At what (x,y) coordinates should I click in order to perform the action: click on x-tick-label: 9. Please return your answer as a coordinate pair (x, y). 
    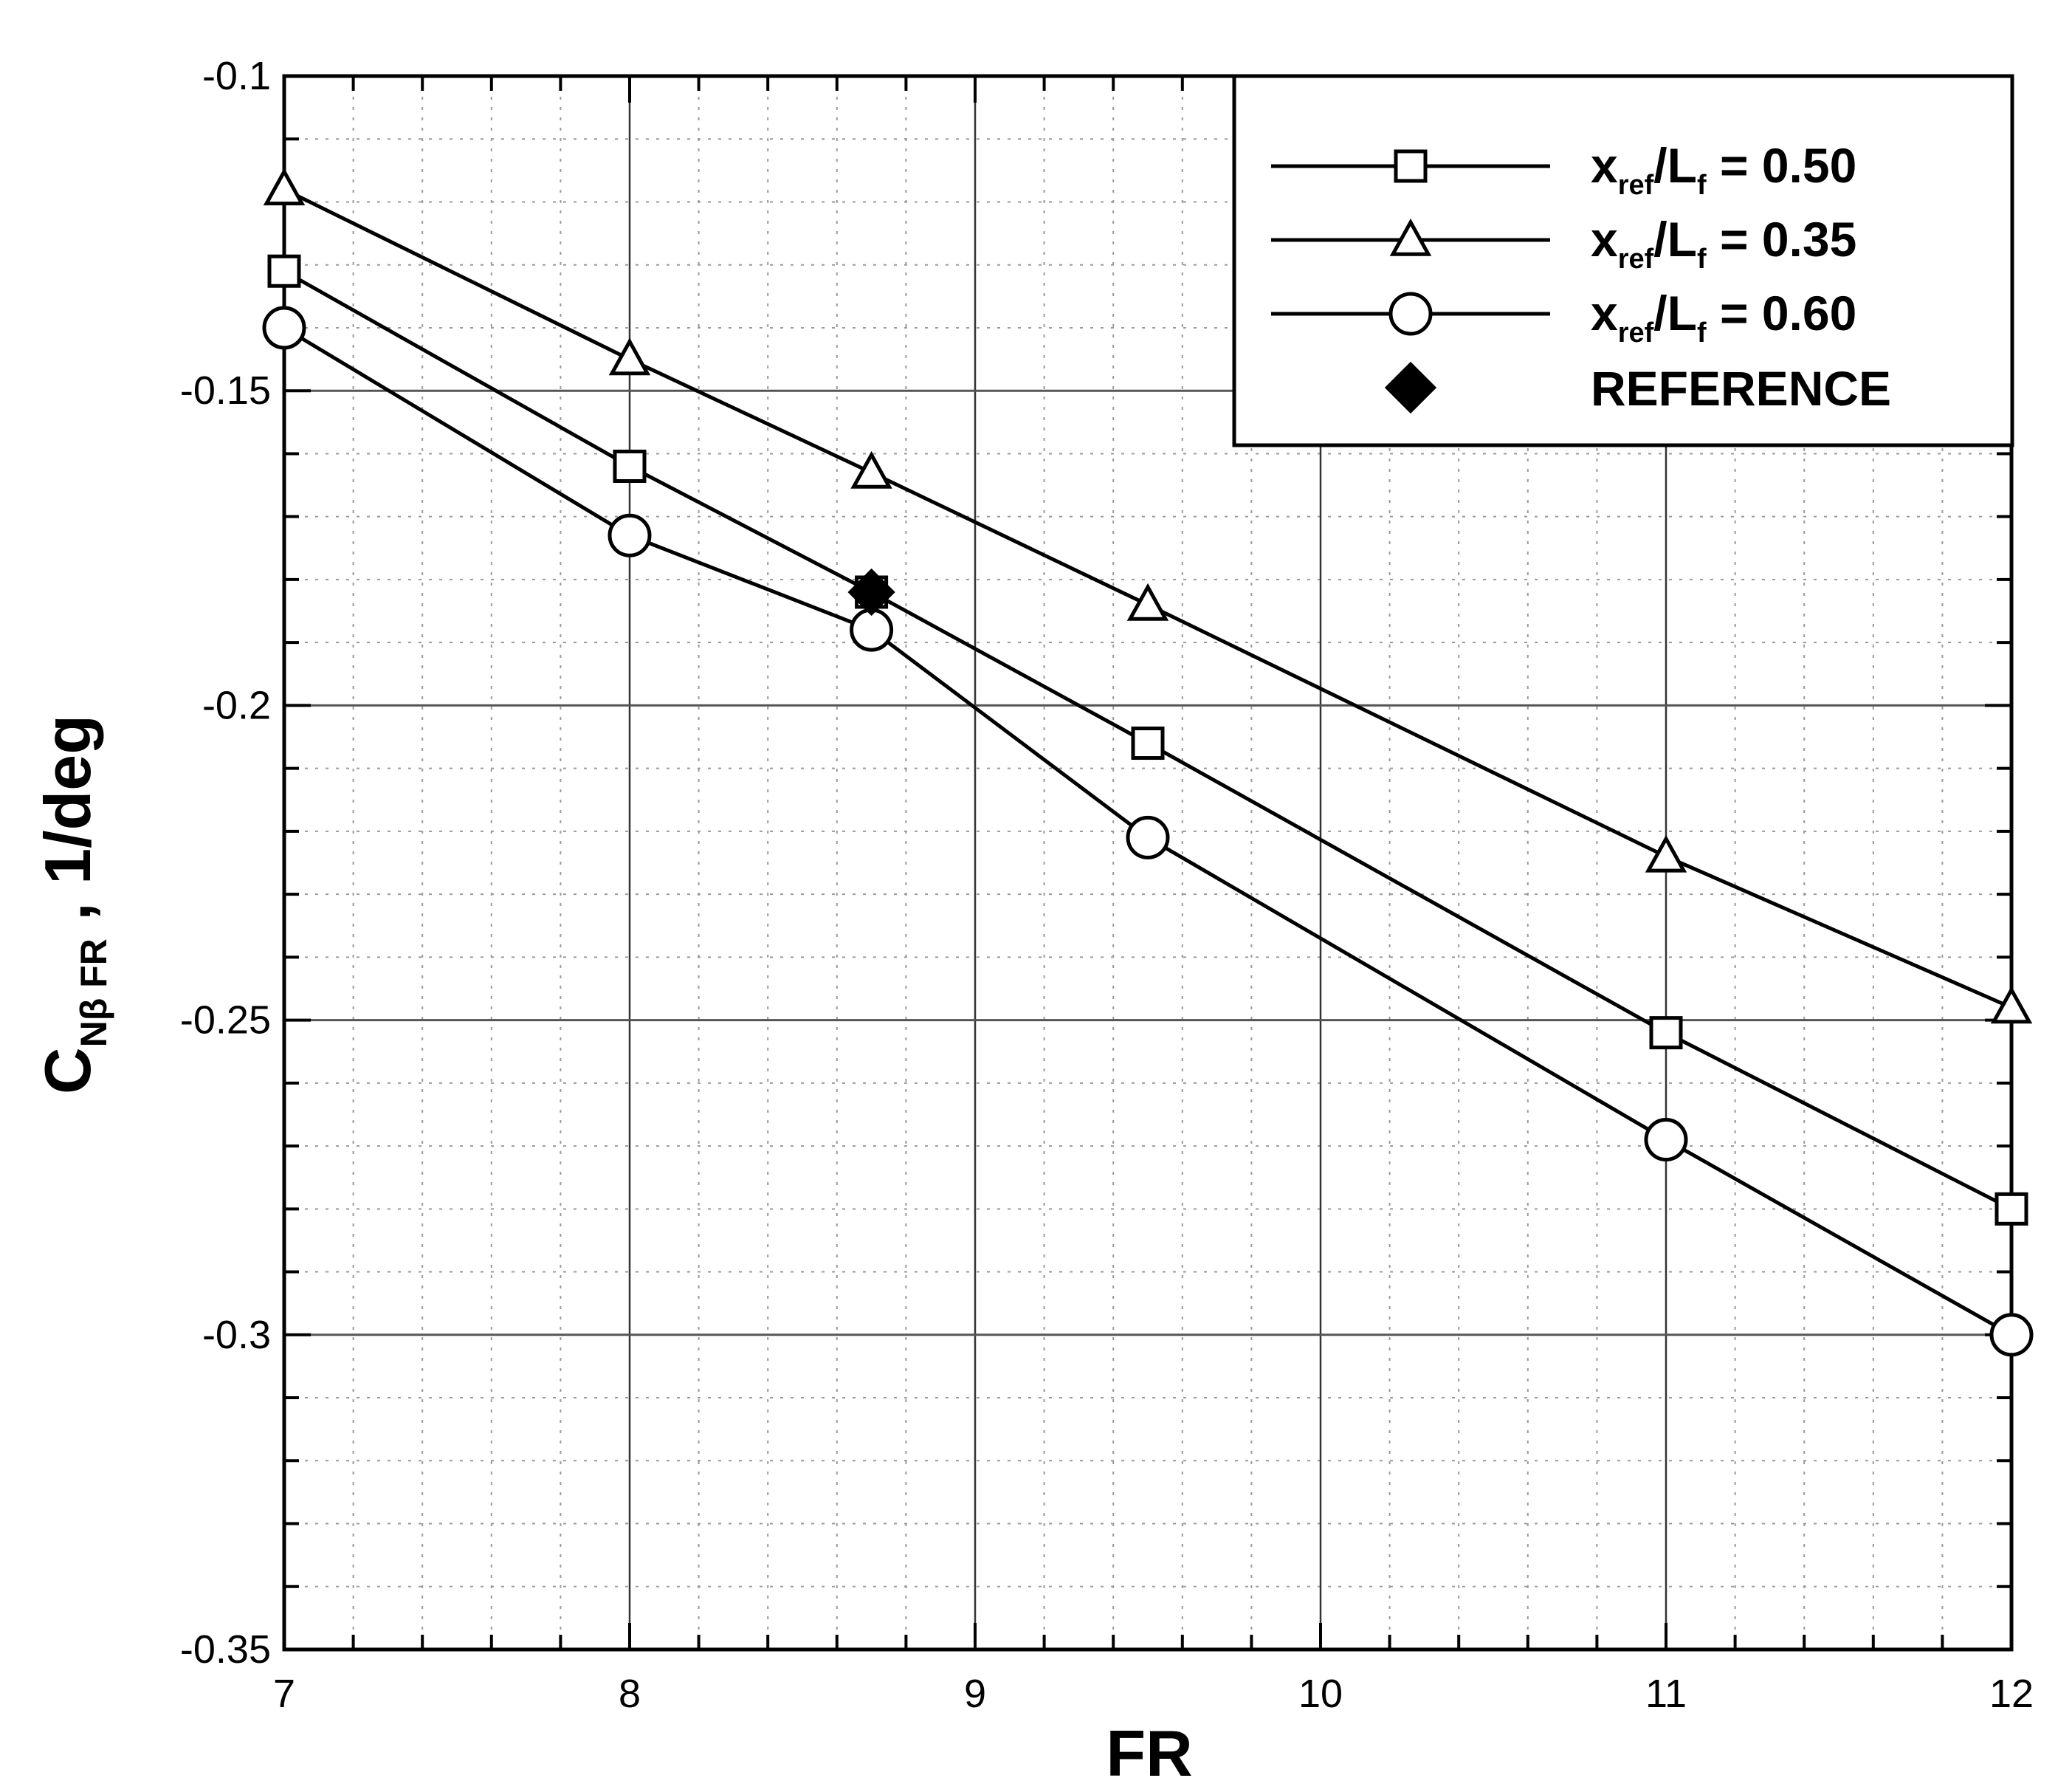
    Looking at the image, I should click on (975, 1694).